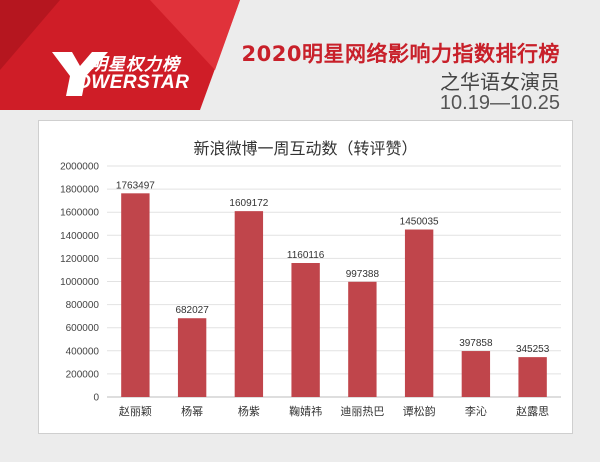  Describe the element at coordinates (400, 54) in the screenshot. I see `page-title: 2020明星网络影响力指数排行榜` at that location.